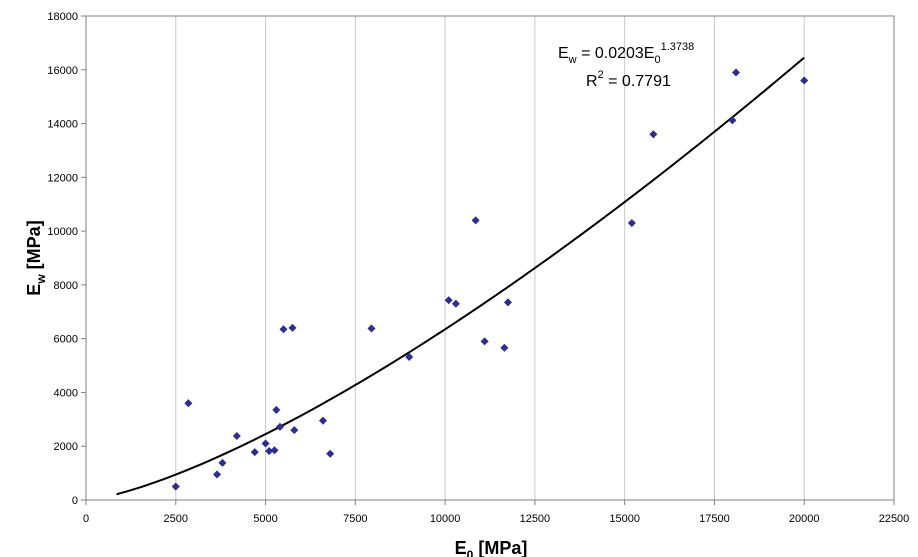  What do you see at coordinates (75, 501) in the screenshot?
I see `y-tick-label: 0` at bounding box center [75, 501].